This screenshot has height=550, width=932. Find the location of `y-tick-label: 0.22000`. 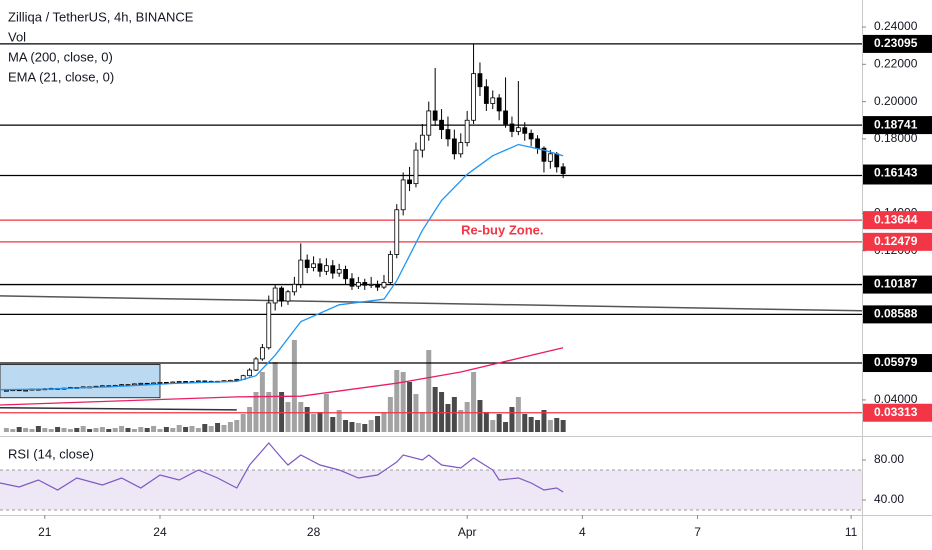

y-tick-label: 0.22000 is located at coordinates (896, 63).